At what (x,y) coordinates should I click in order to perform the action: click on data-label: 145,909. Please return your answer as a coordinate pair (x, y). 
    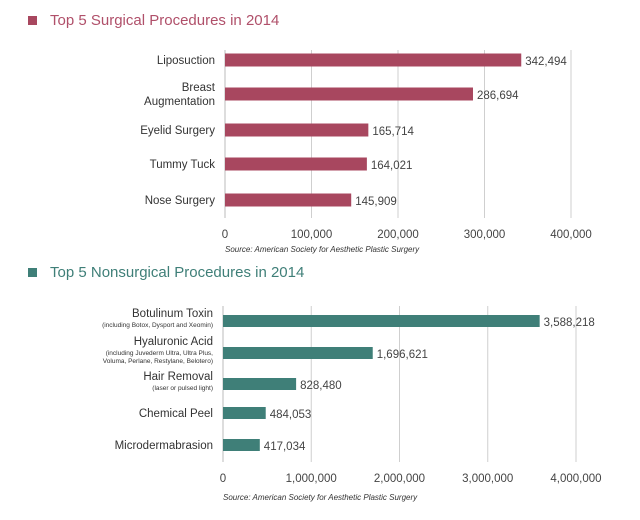
    Looking at the image, I should click on (376, 202).